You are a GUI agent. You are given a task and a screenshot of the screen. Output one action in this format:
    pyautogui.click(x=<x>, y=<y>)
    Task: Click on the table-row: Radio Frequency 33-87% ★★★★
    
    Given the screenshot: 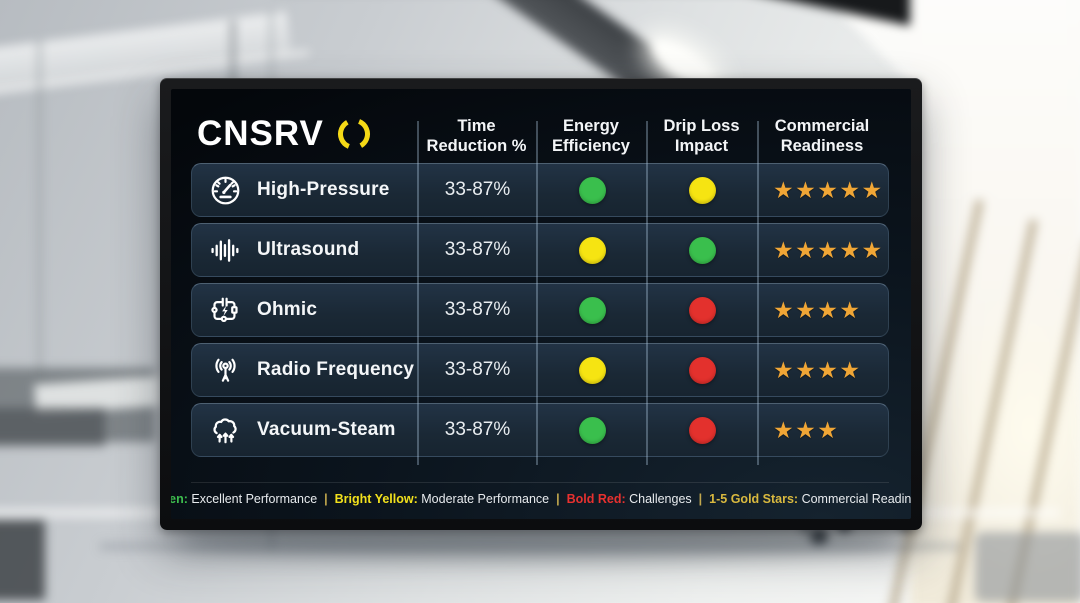 What is the action you would take?
    pyautogui.click(x=540, y=370)
    